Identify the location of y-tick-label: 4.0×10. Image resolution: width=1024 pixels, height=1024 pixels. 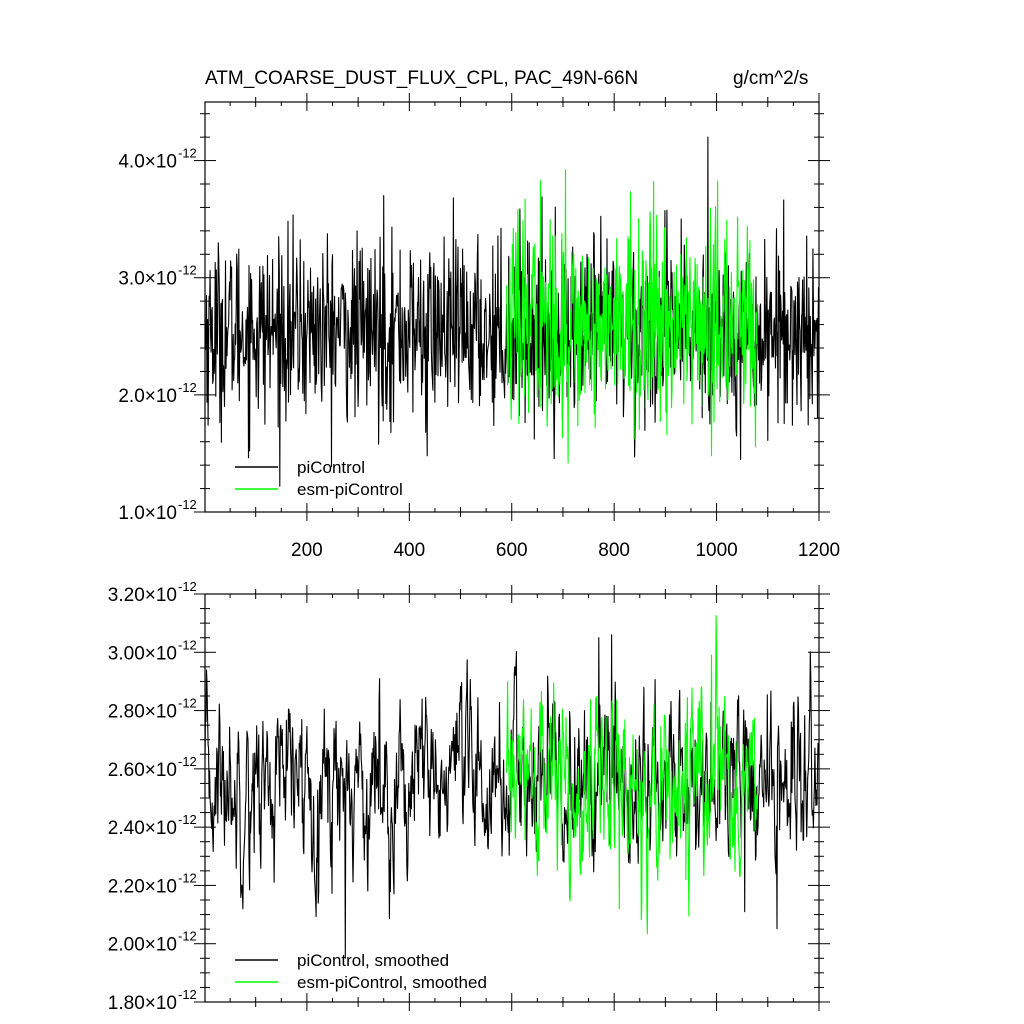
(147, 162).